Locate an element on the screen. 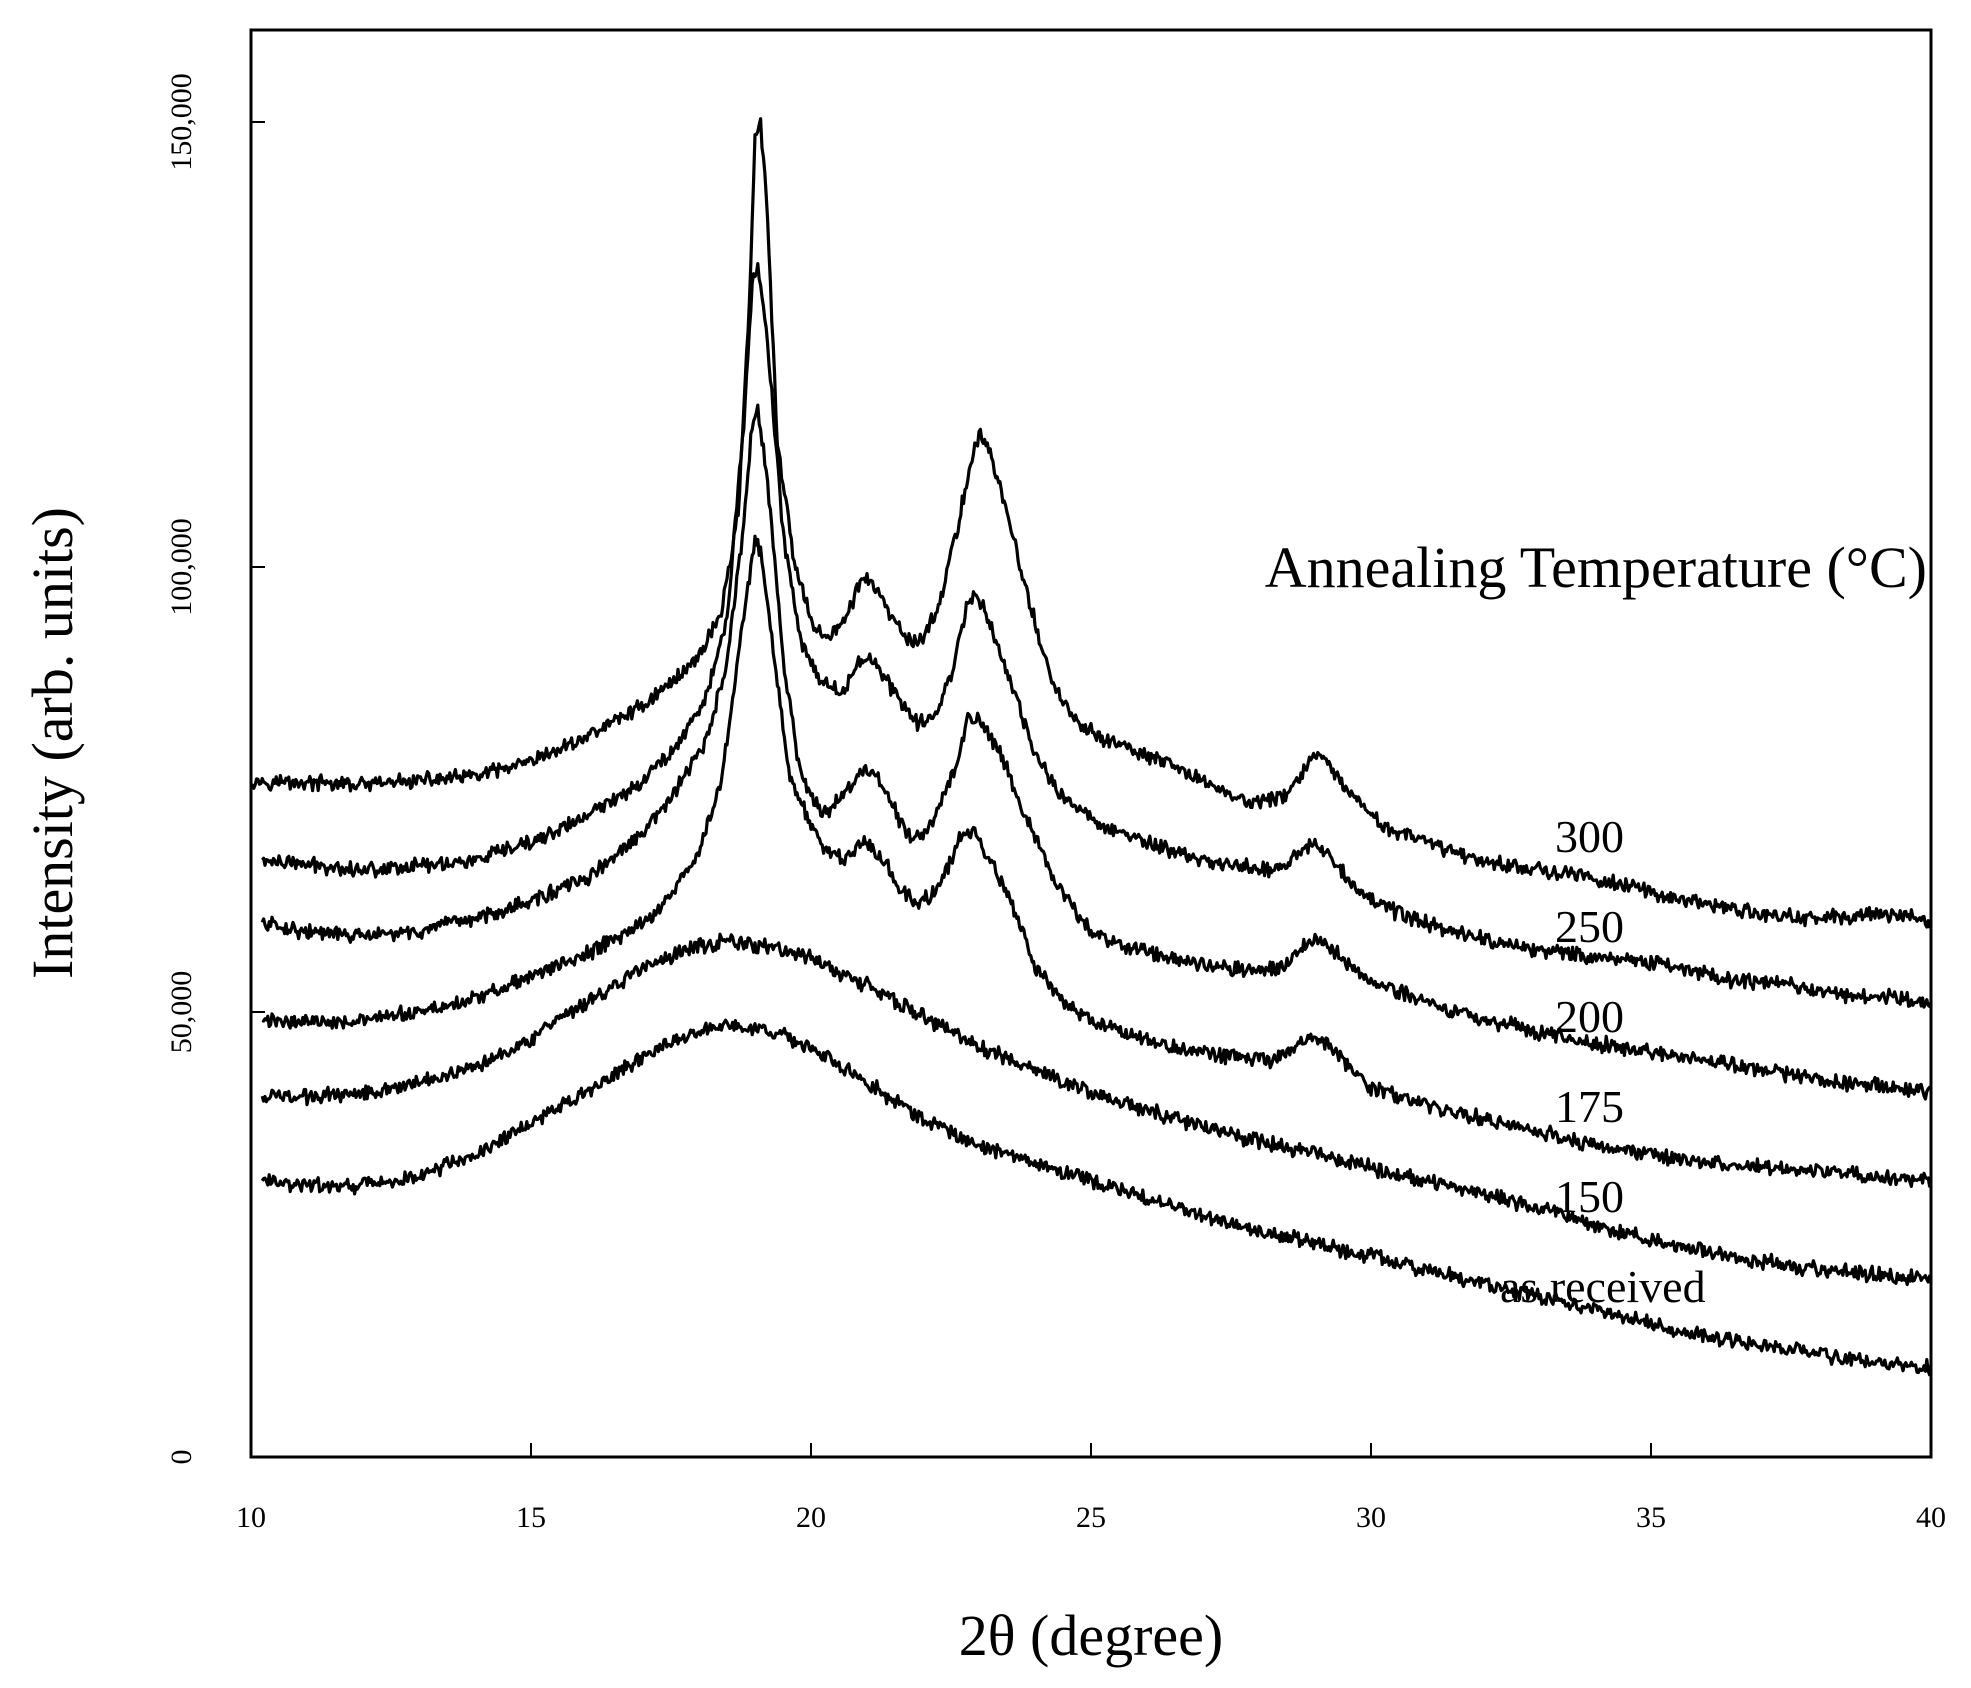 The image size is (1971, 1688). x-tick-label: 35 is located at coordinates (1651, 1517).